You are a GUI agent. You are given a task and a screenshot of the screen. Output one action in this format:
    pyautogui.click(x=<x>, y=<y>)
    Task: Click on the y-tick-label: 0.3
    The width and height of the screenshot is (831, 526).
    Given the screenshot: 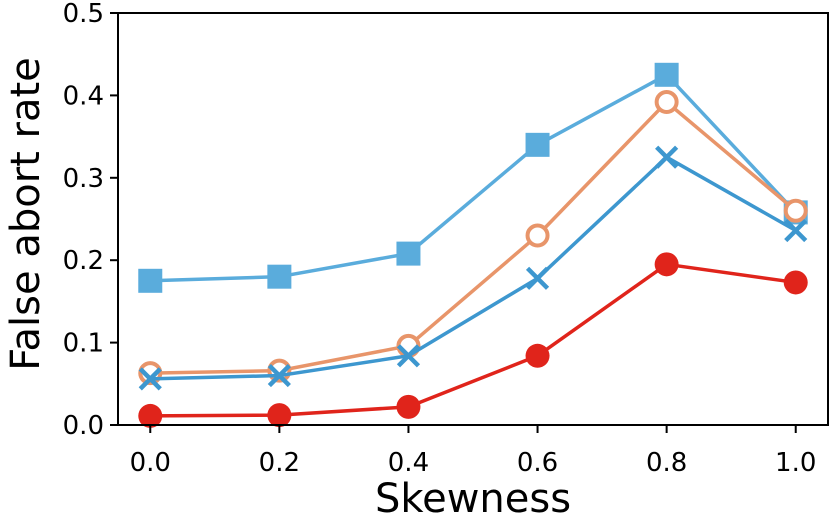 What is the action you would take?
    pyautogui.click(x=83, y=179)
    